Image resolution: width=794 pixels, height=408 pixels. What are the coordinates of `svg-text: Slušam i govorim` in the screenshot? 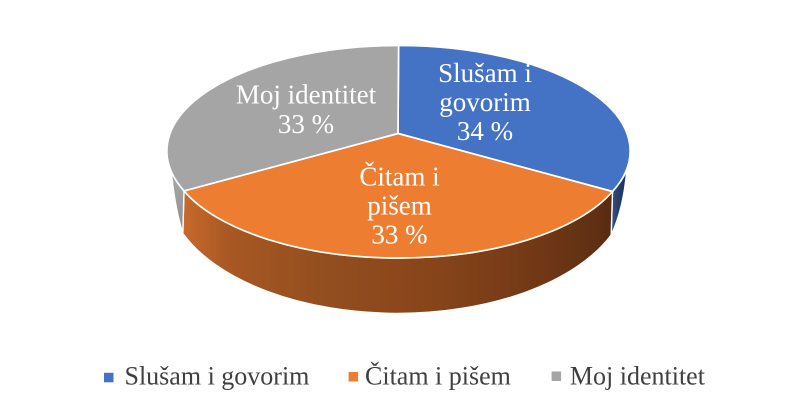 It's located at (217, 376).